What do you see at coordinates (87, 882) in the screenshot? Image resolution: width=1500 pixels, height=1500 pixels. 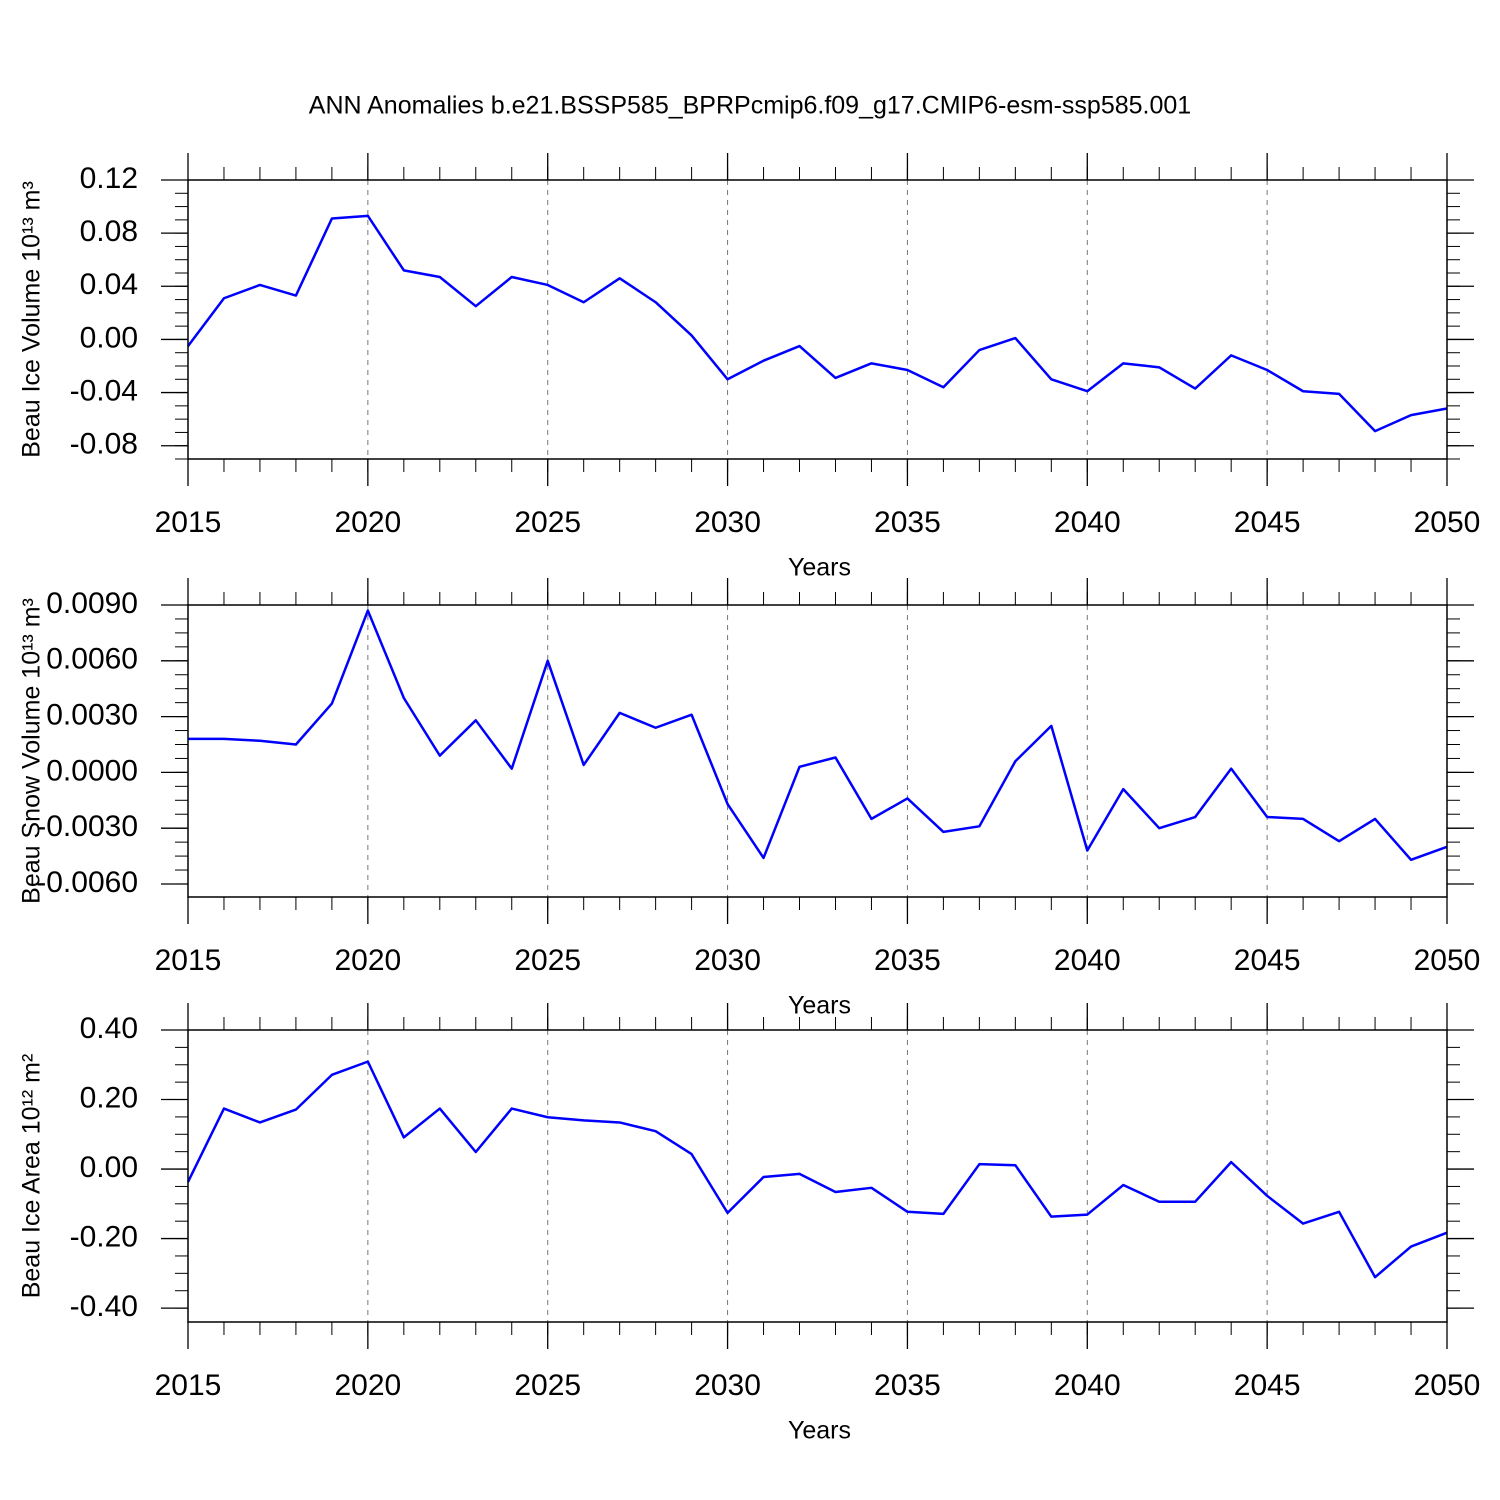 I see `y-tick-label: -0.0060` at bounding box center [87, 882].